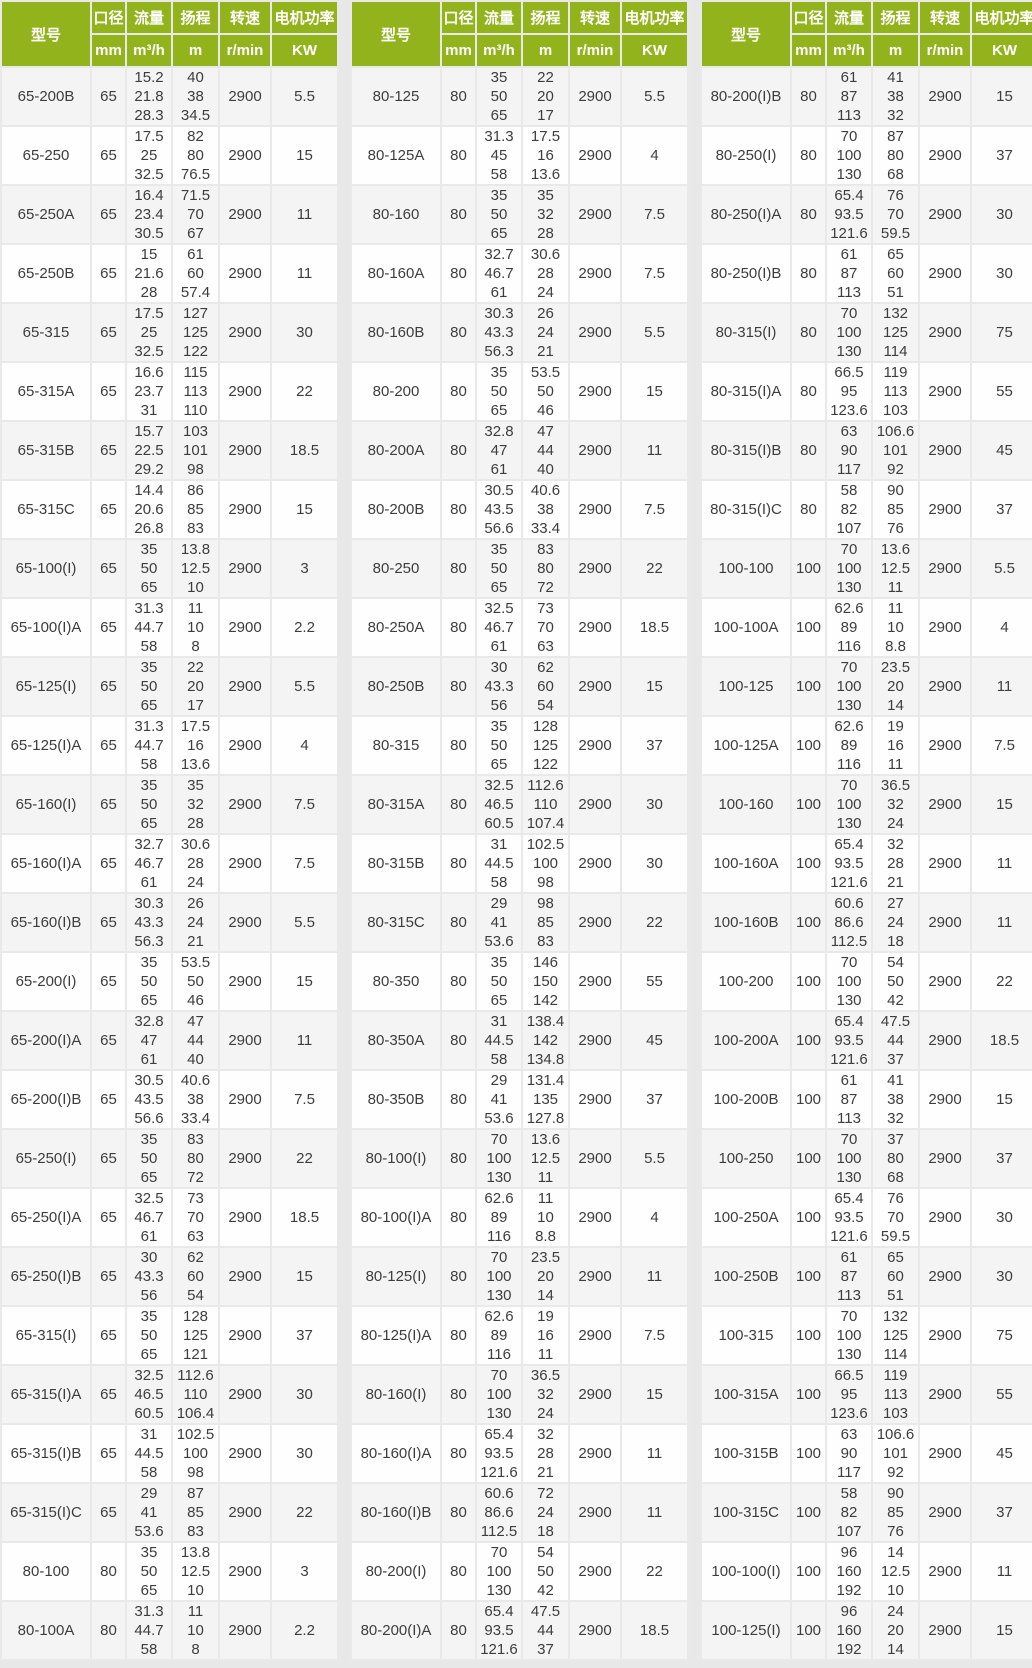 The width and height of the screenshot is (1032, 1668). I want to click on cell-head: 19 16 11, so click(895, 745).